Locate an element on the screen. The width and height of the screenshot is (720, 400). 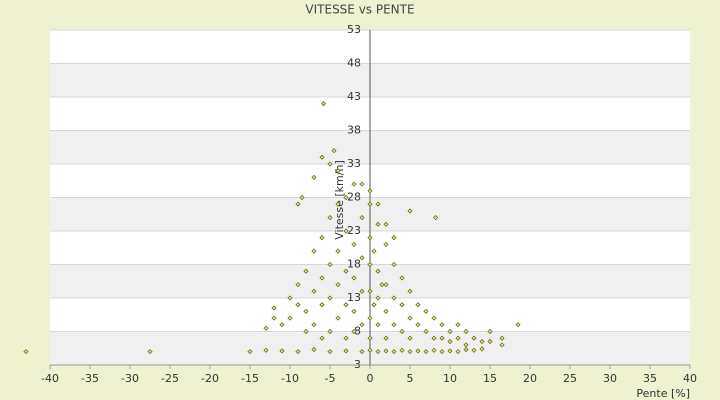
y-axis-title: Vitesse [km/h] is located at coordinates (339, 200).